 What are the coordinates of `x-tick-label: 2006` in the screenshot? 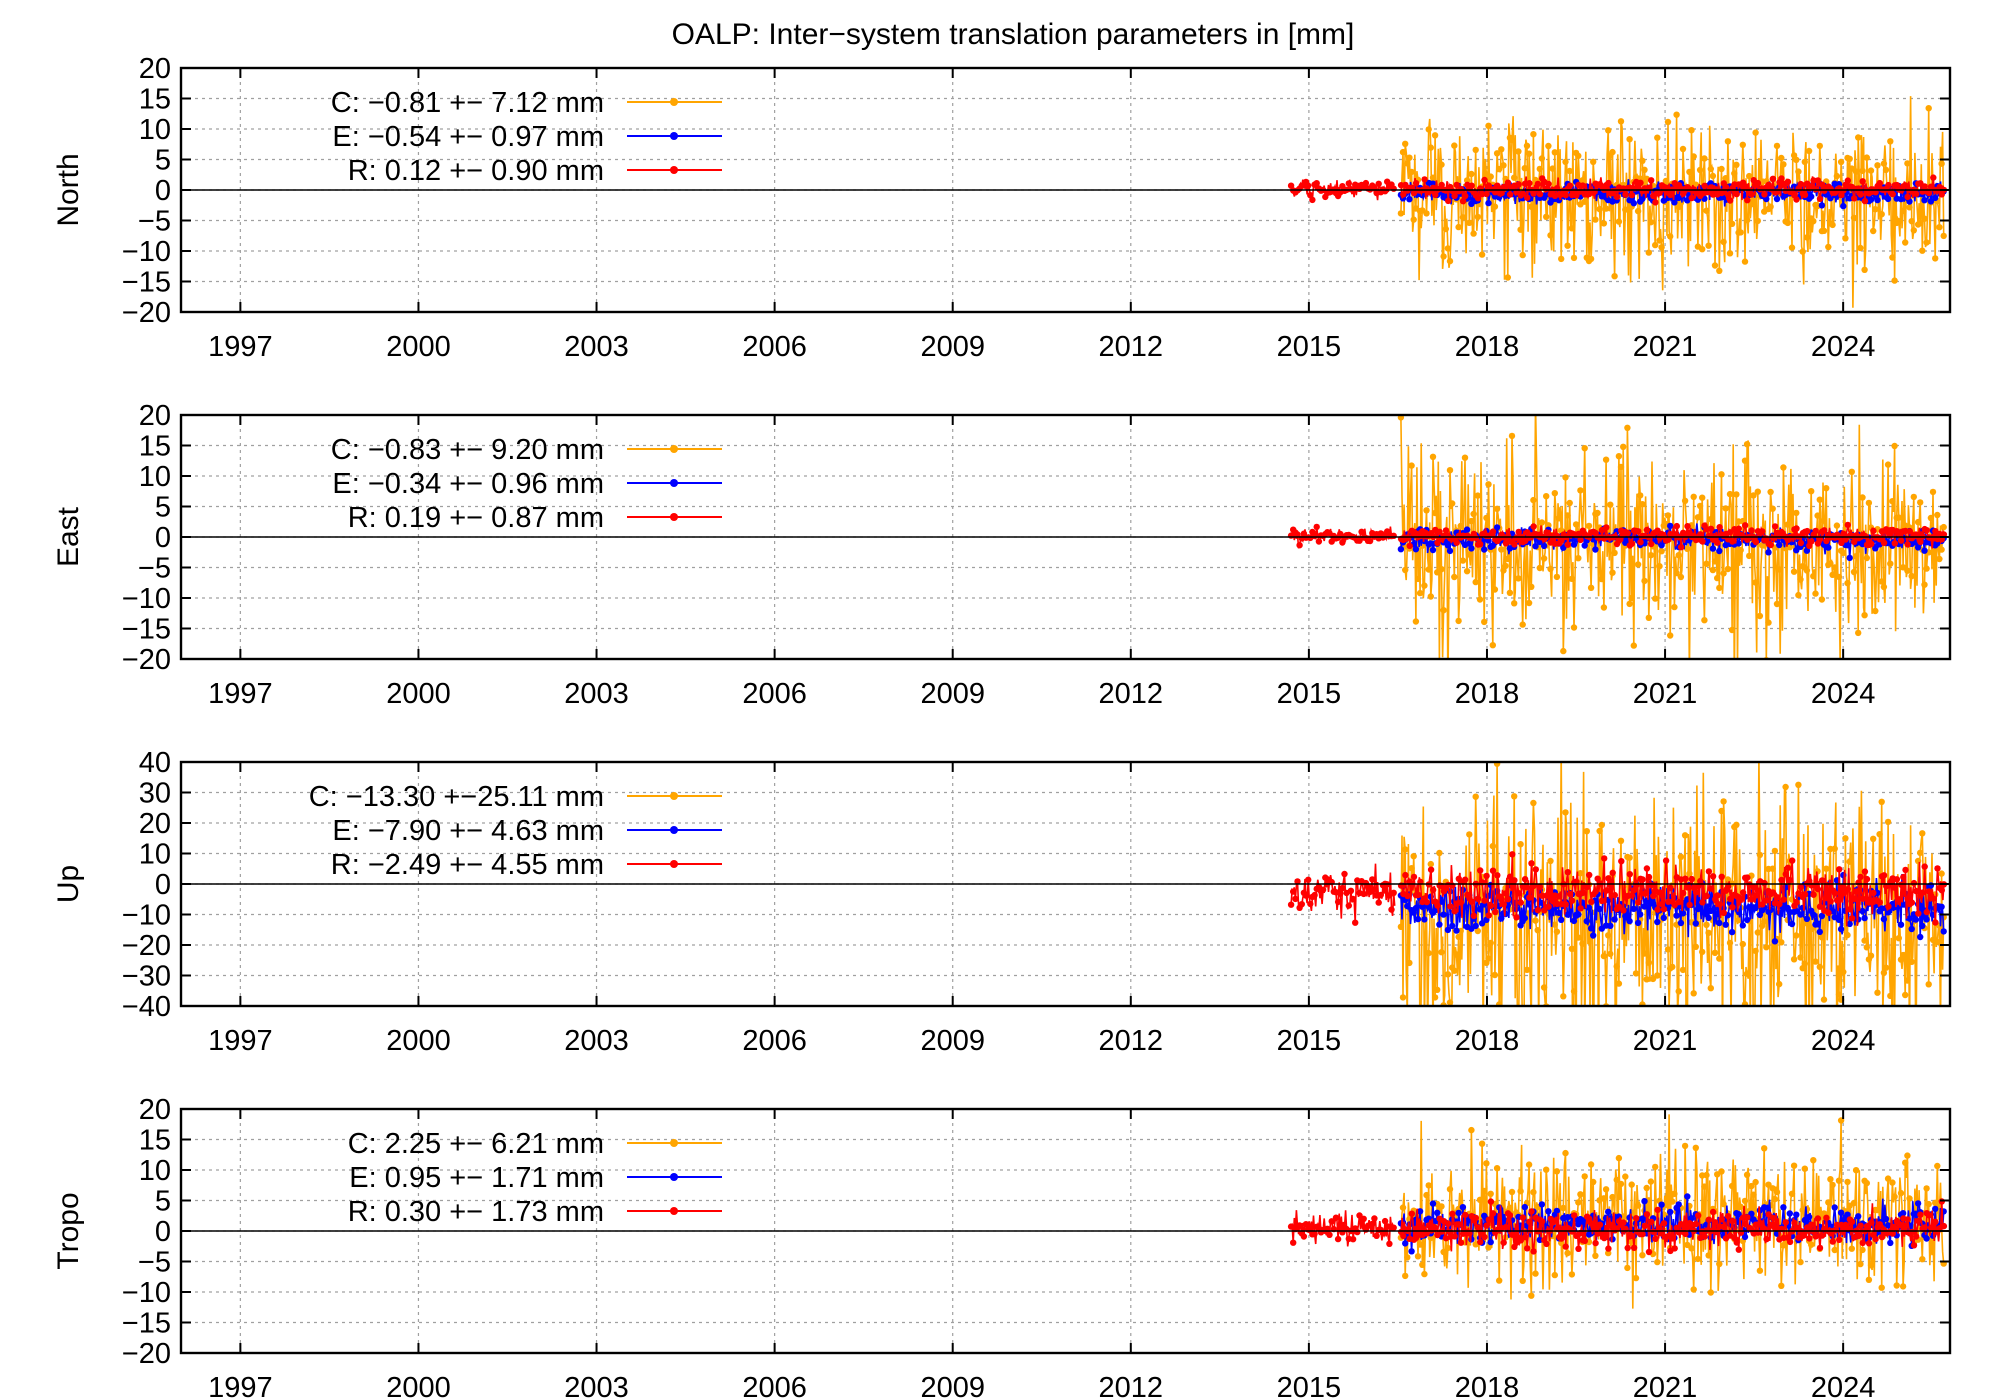 It's located at (774, 1386).